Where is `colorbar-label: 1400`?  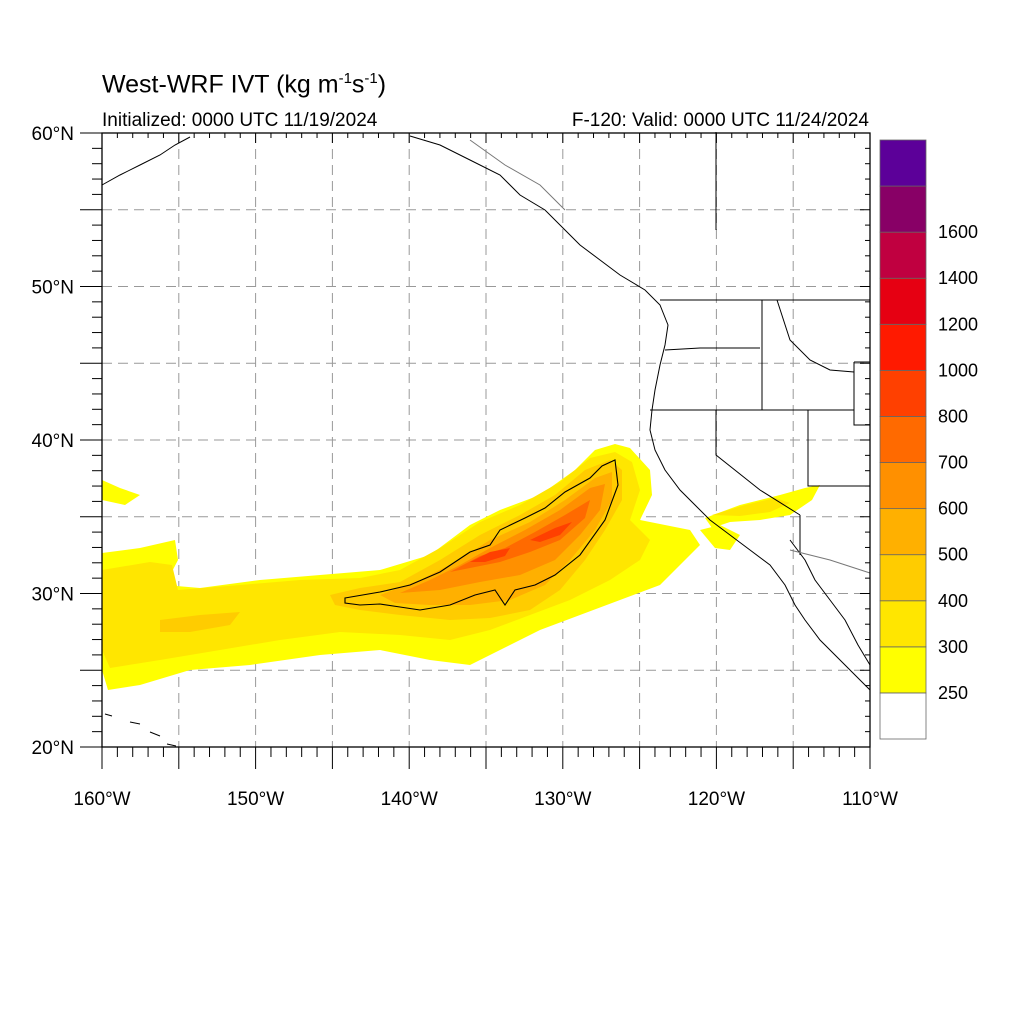
colorbar-label: 1400 is located at coordinates (958, 278).